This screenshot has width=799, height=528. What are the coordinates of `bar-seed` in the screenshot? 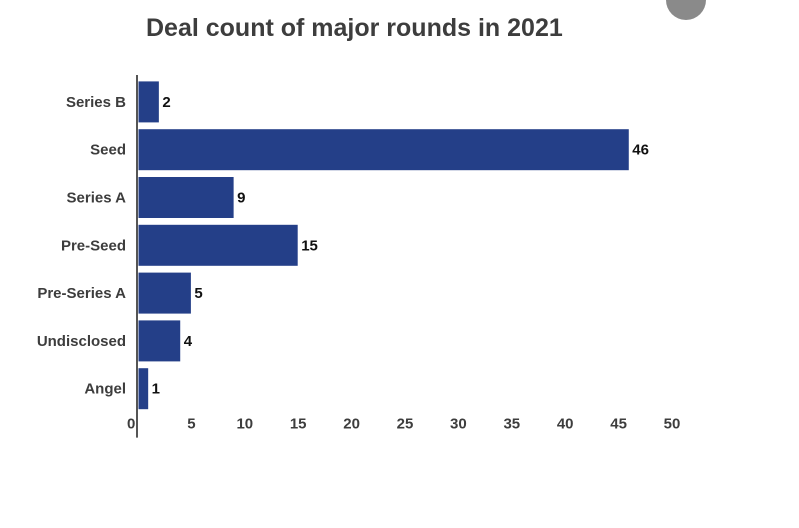 It's located at (383, 150).